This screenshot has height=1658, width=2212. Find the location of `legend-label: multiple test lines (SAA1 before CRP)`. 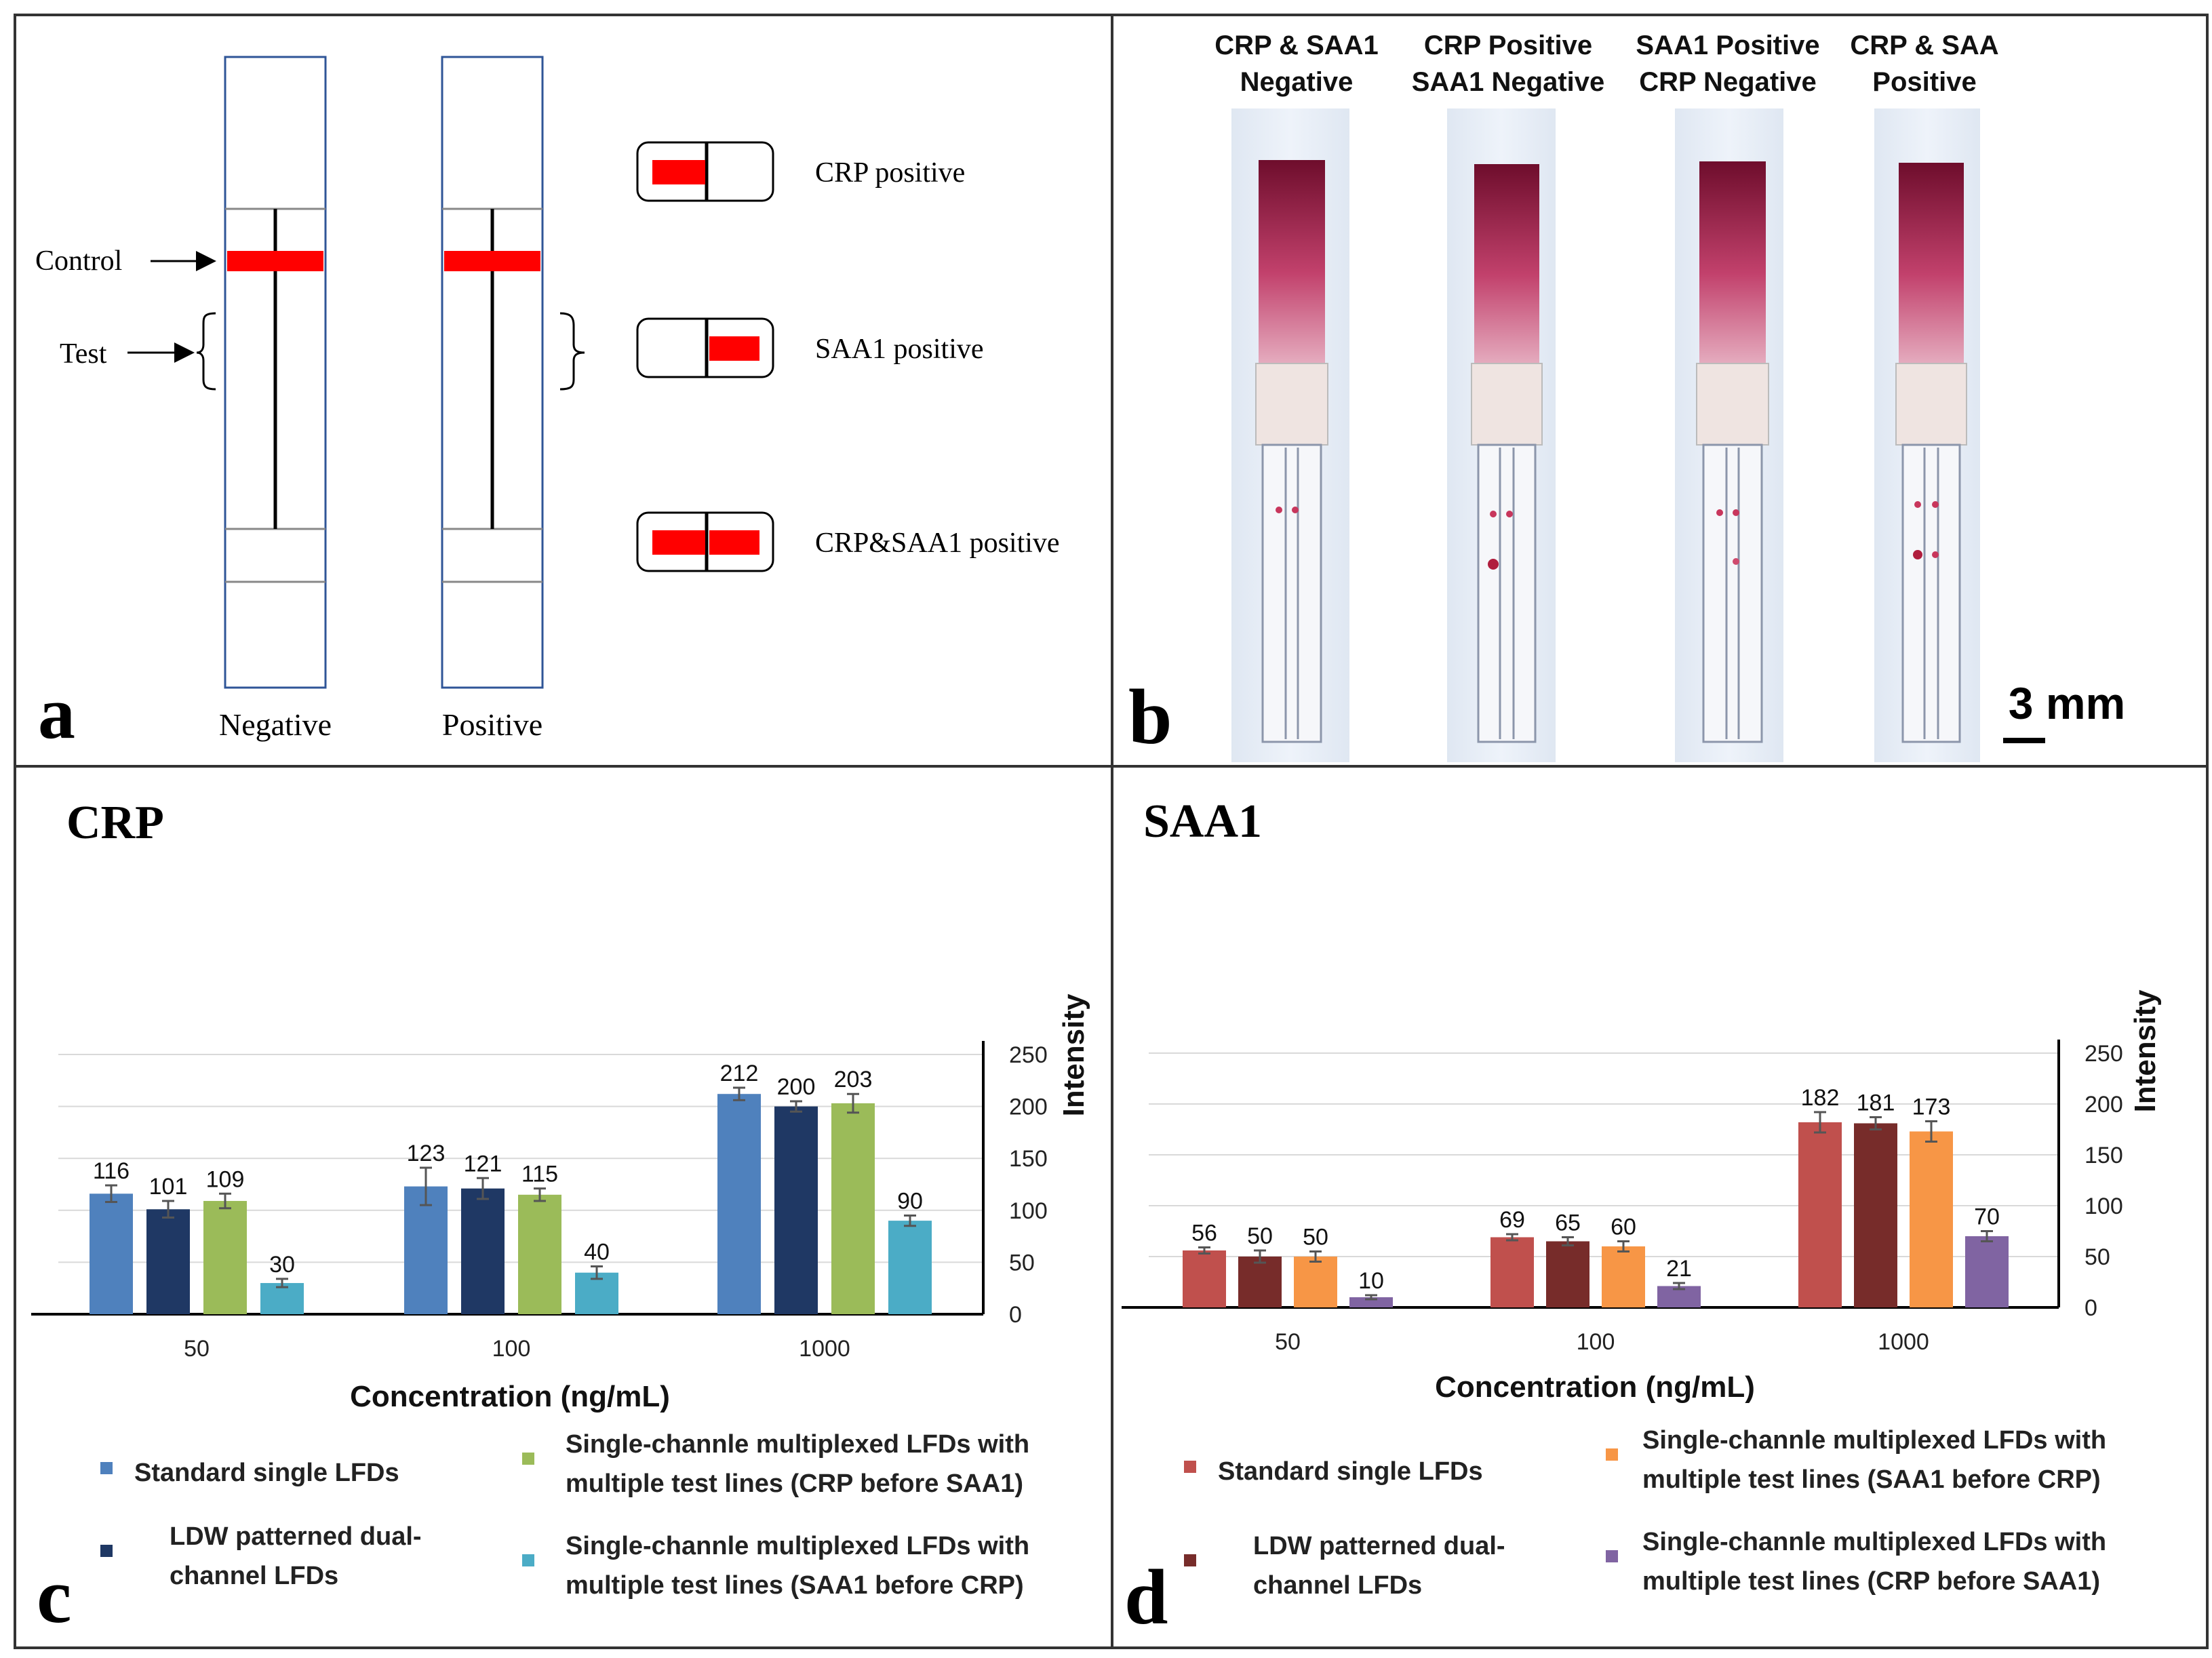

legend-label: multiple test lines (SAA1 before CRP) is located at coordinates (1872, 1480).